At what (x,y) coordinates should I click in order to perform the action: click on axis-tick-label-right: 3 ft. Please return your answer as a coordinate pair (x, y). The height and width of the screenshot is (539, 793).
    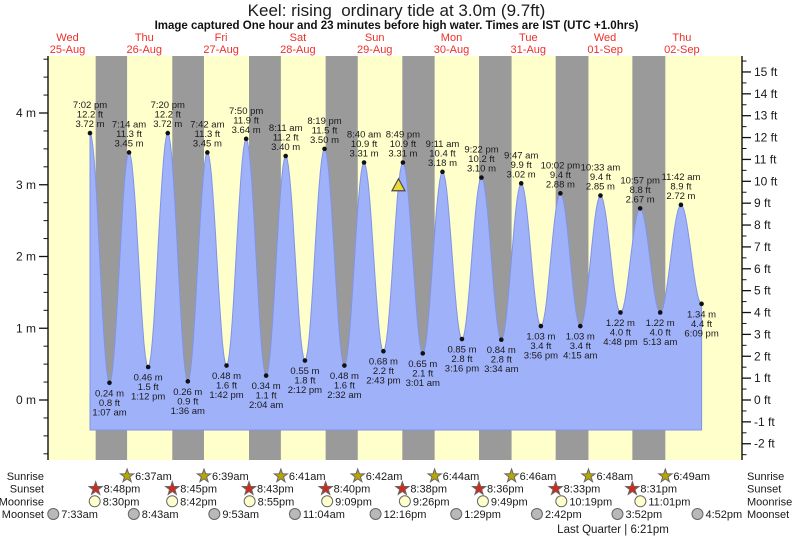
    Looking at the image, I should click on (762, 334).